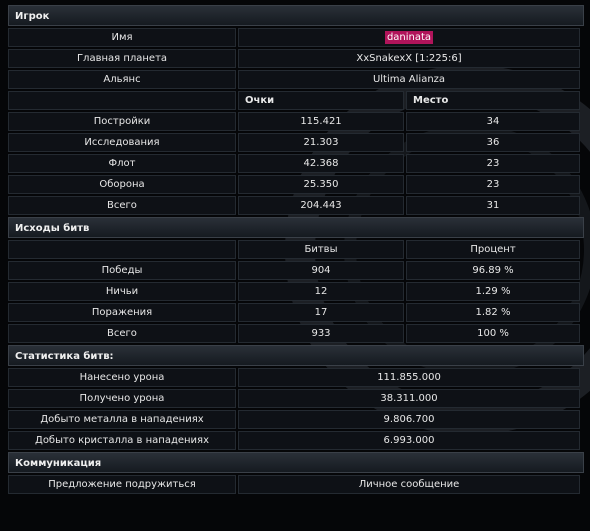 Image resolution: width=590 pixels, height=531 pixels. I want to click on table-row: Предложение подружиться Личное сообщение, so click(294, 484).